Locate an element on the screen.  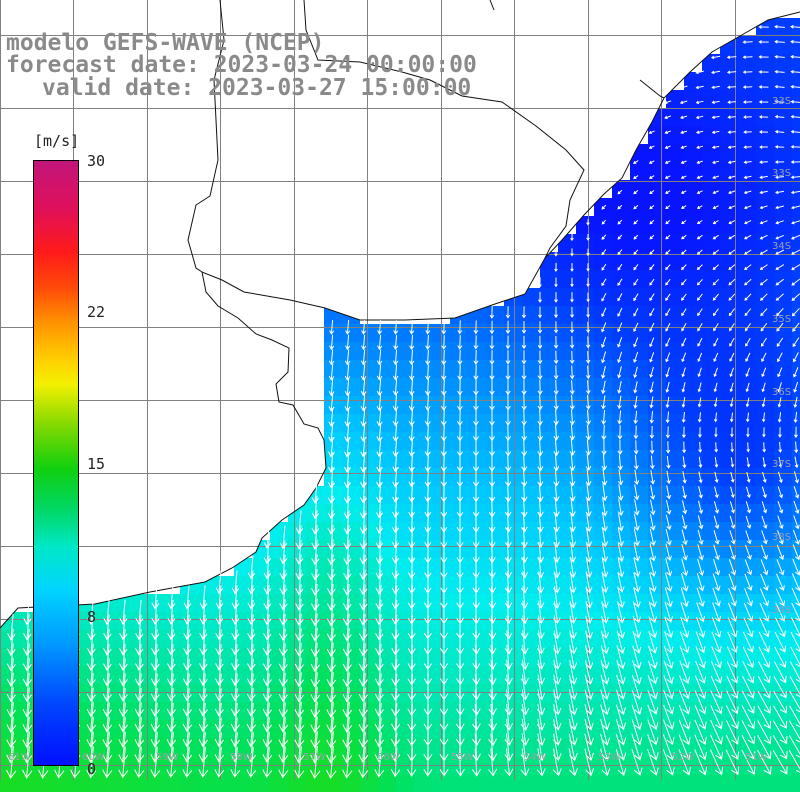
colorbar-unit: [m/s] is located at coordinates (57, 141).